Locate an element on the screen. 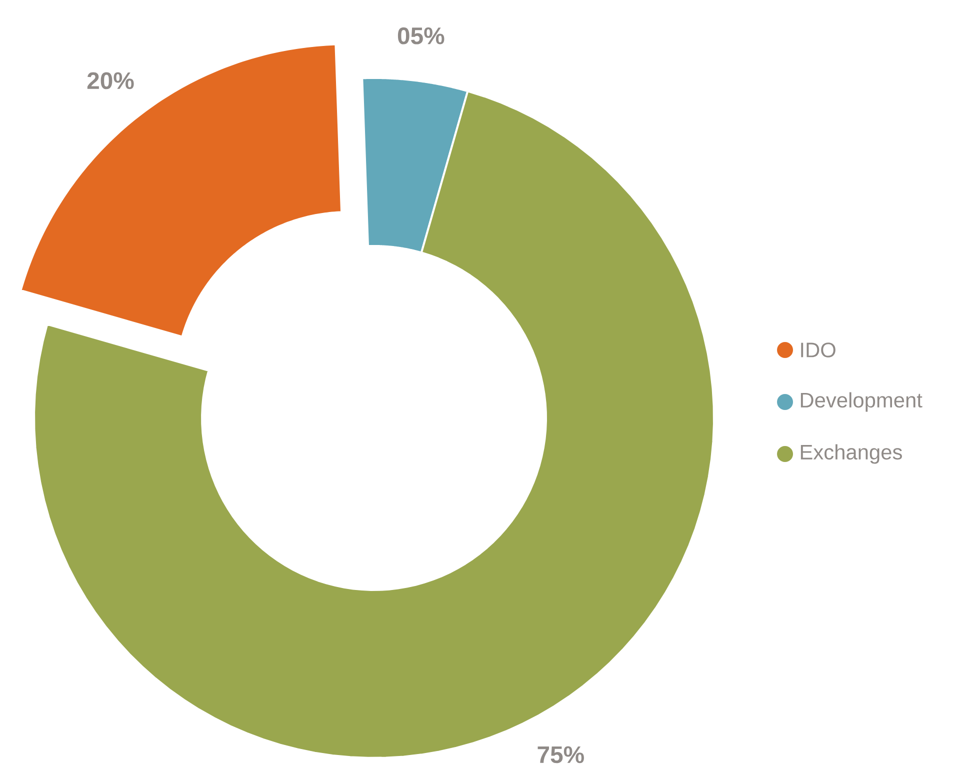 This screenshot has width=979, height=776. data-label: 20% is located at coordinates (110, 81).